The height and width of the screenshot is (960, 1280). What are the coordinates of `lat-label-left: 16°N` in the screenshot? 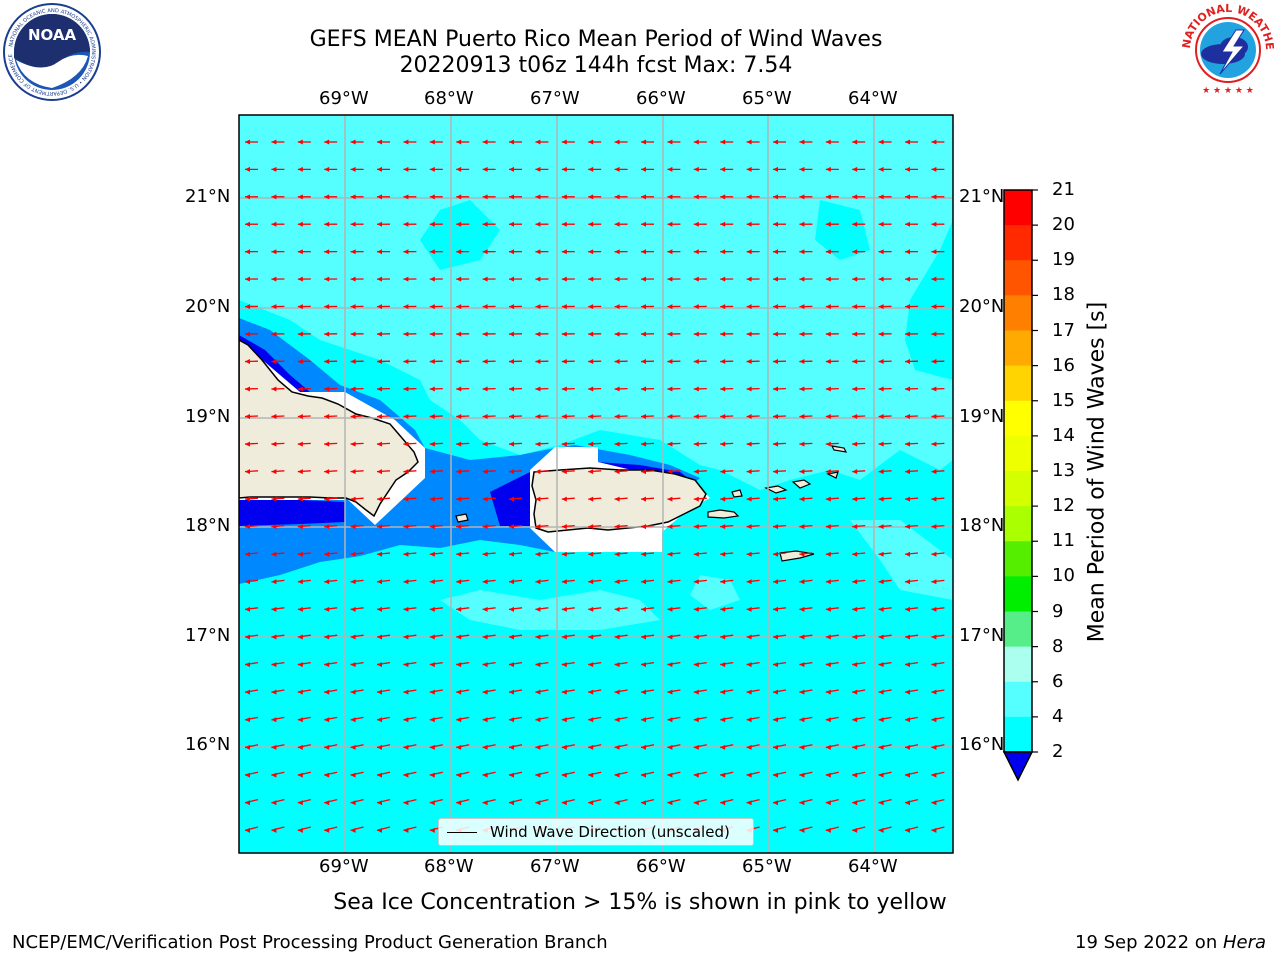 It's located at (208, 744).